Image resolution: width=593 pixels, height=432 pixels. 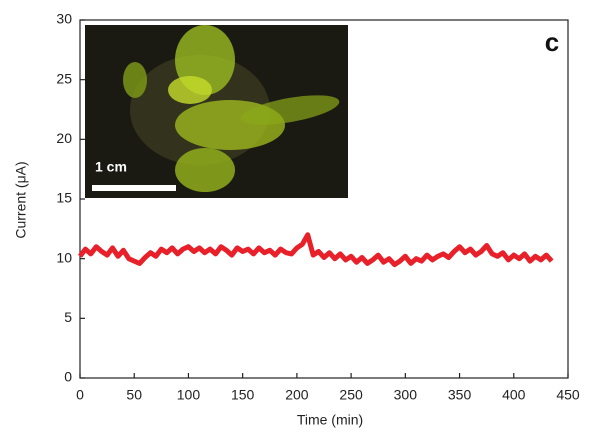 I want to click on y-tick-label: 25, so click(x=64, y=78).